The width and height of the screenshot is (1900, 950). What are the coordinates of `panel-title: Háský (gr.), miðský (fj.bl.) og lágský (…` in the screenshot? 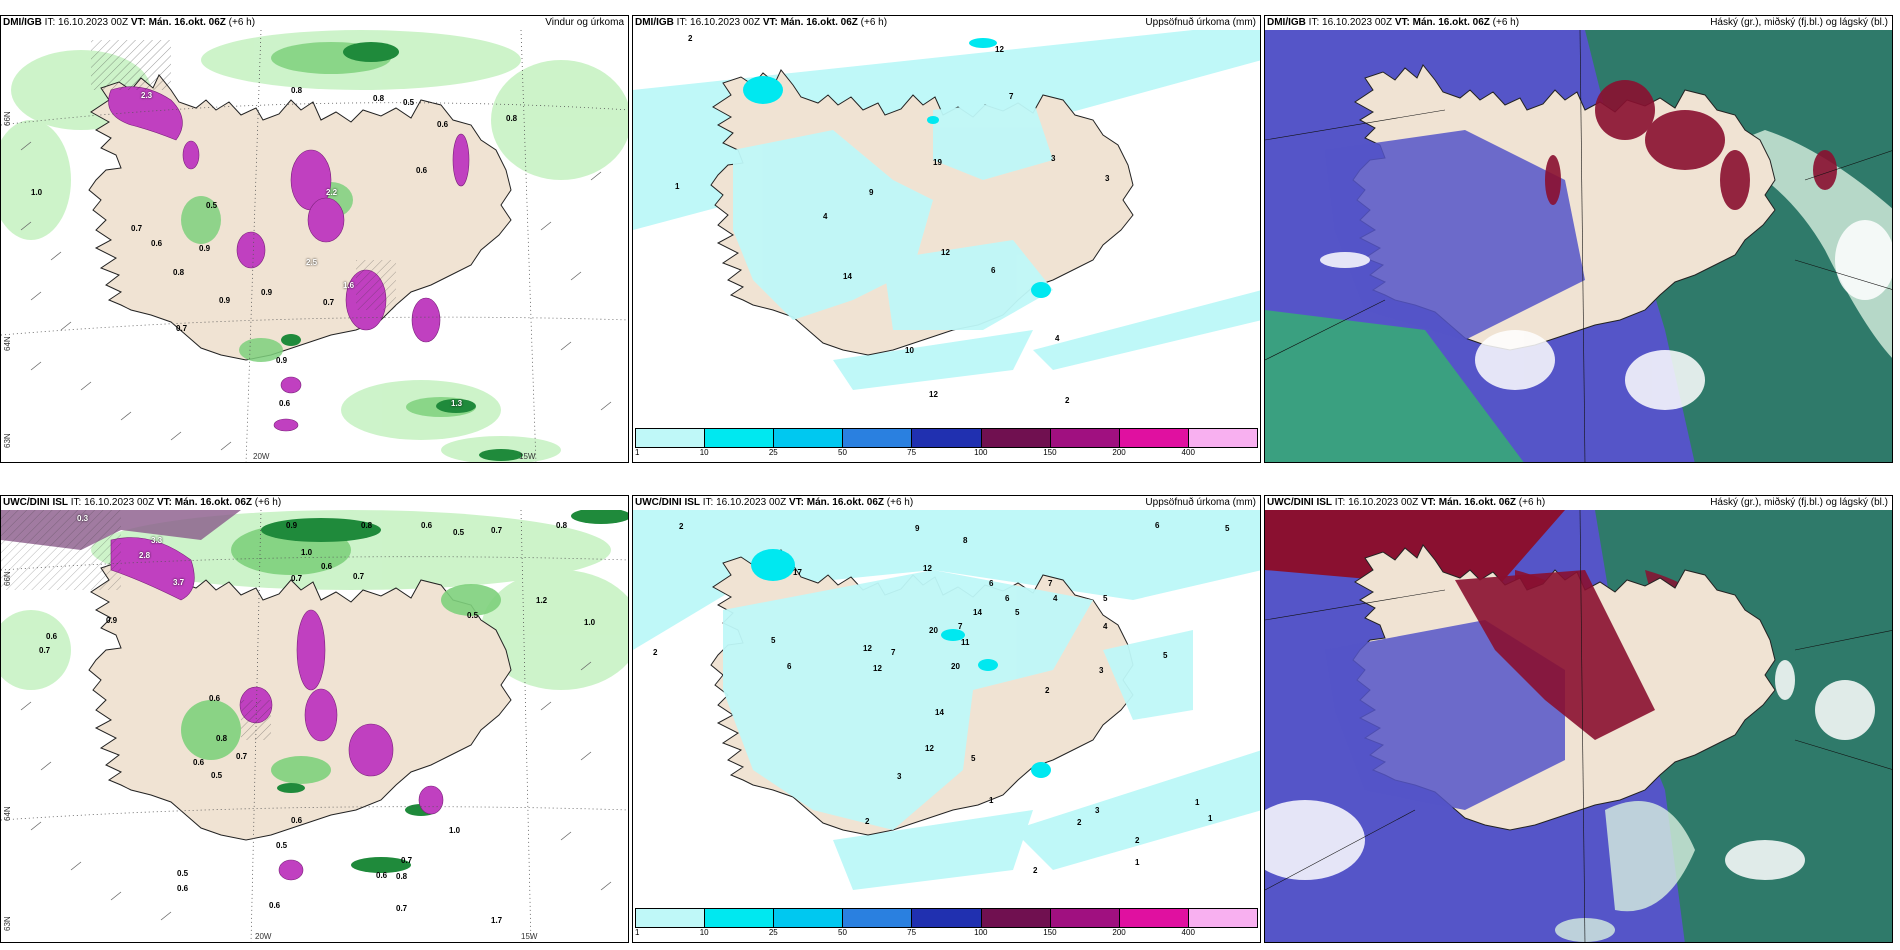 It's located at (1799, 502).